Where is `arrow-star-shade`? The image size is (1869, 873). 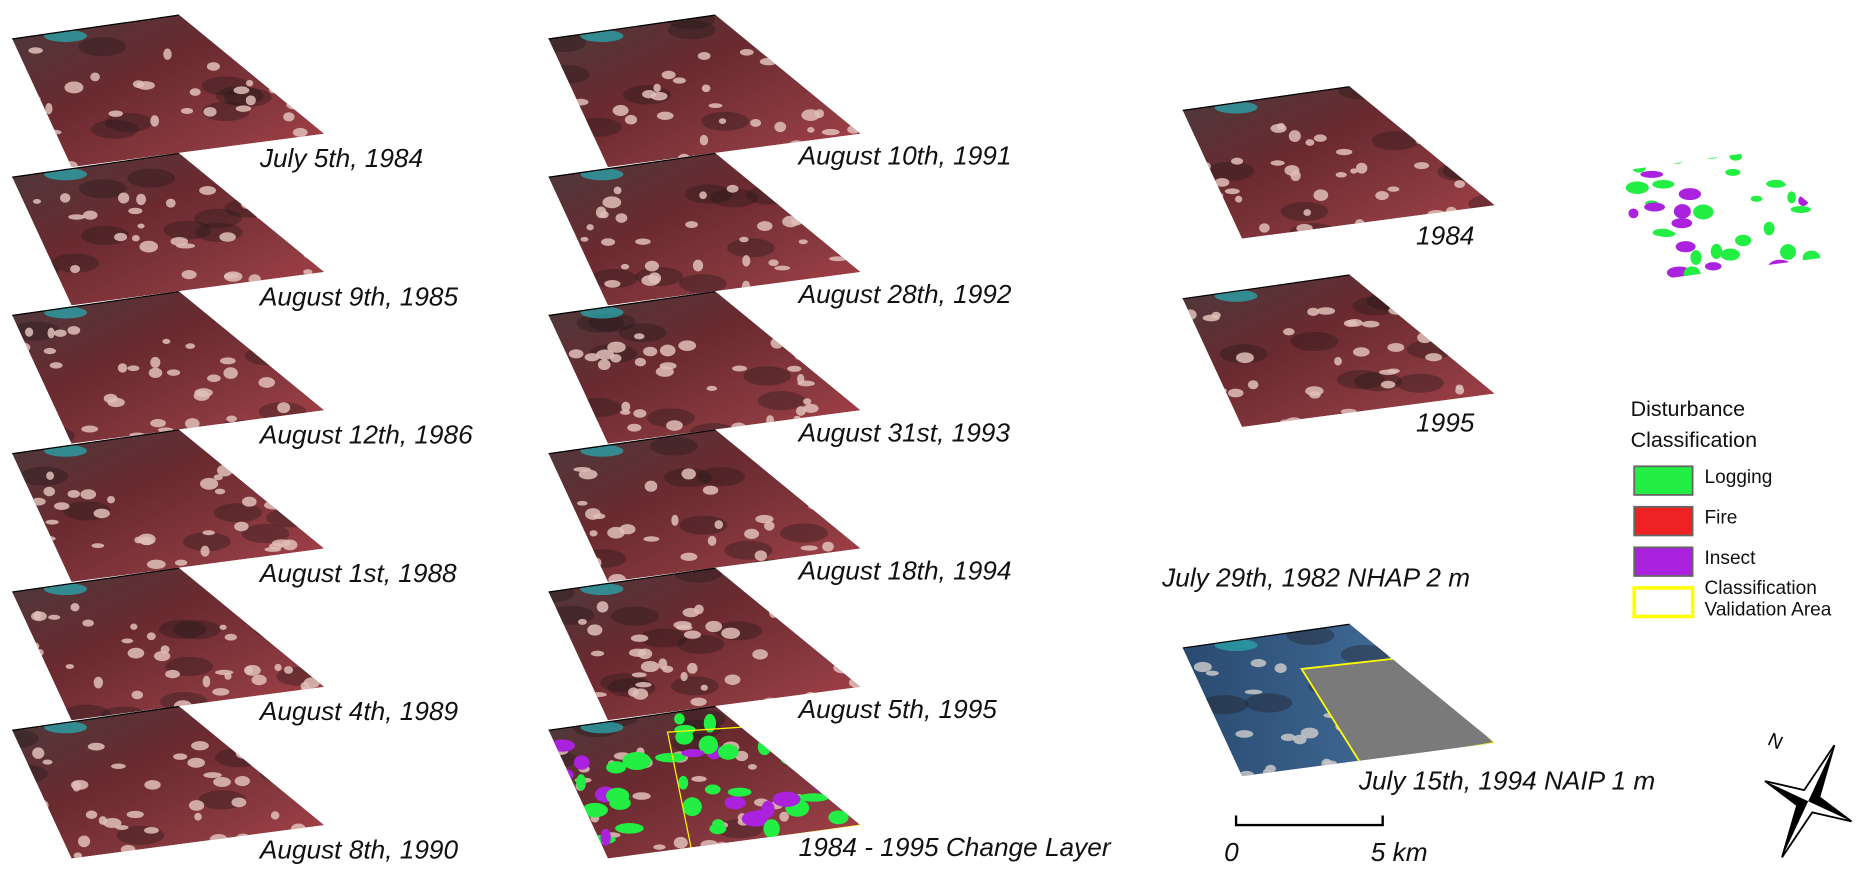
arrow-star-shade is located at coordinates (1786, 819).